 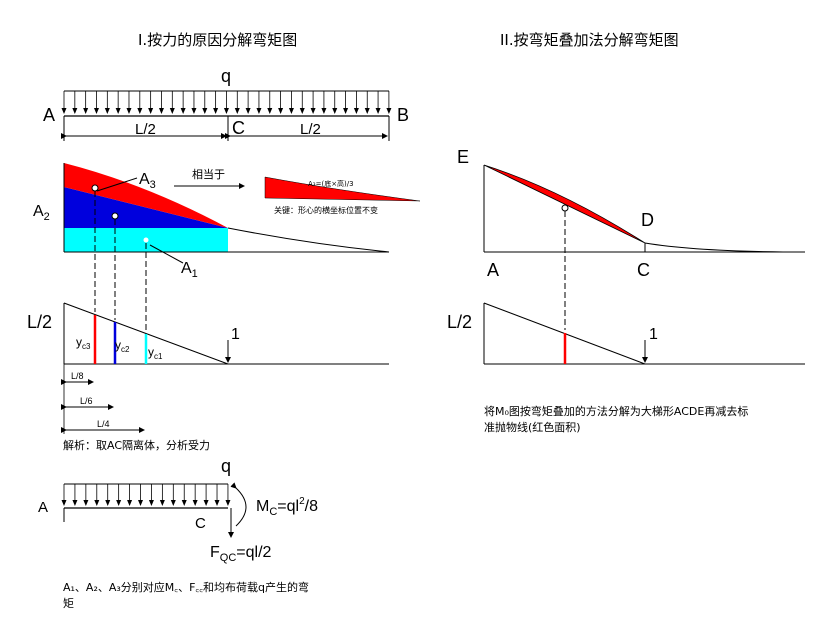 I want to click on fbd-point-a: A, so click(x=43, y=507).